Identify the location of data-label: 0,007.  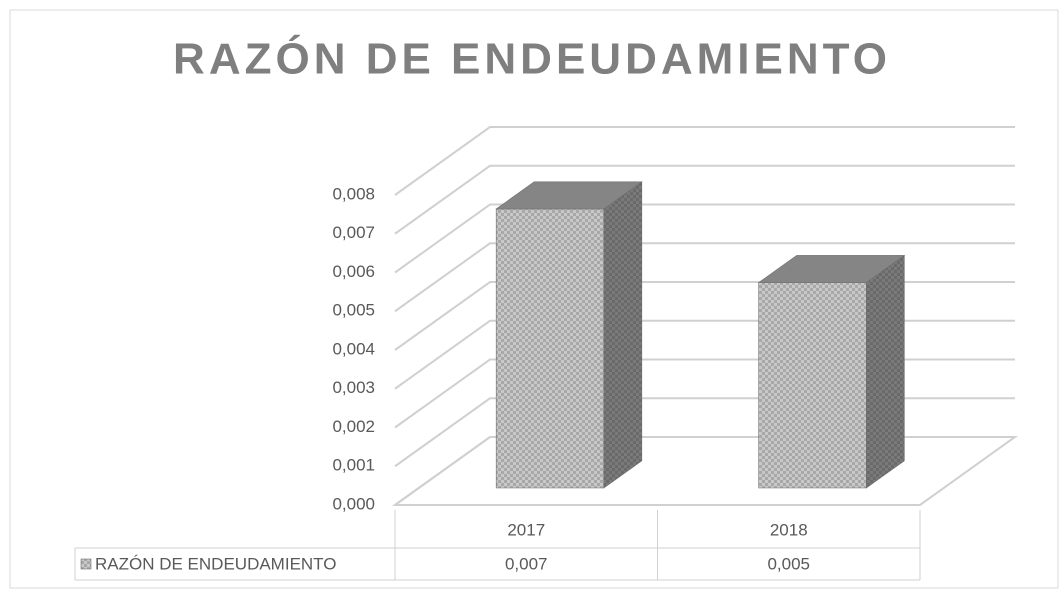
(526, 563).